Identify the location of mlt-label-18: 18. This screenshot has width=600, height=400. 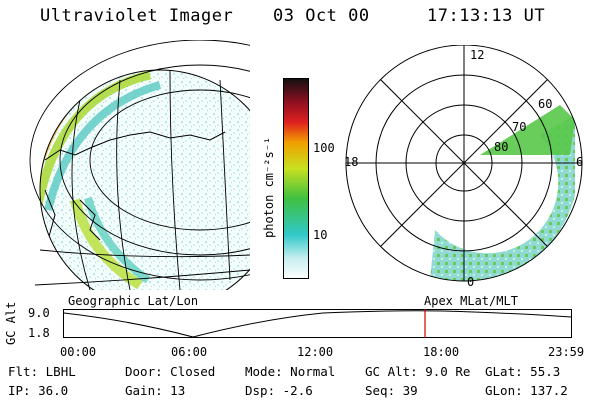
(351, 162).